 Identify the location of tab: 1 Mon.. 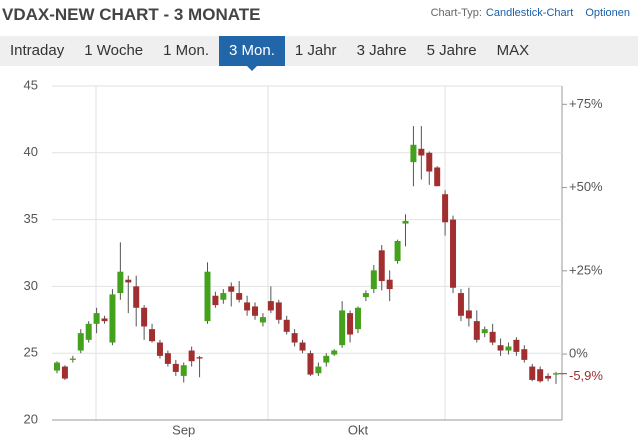
(186, 50).